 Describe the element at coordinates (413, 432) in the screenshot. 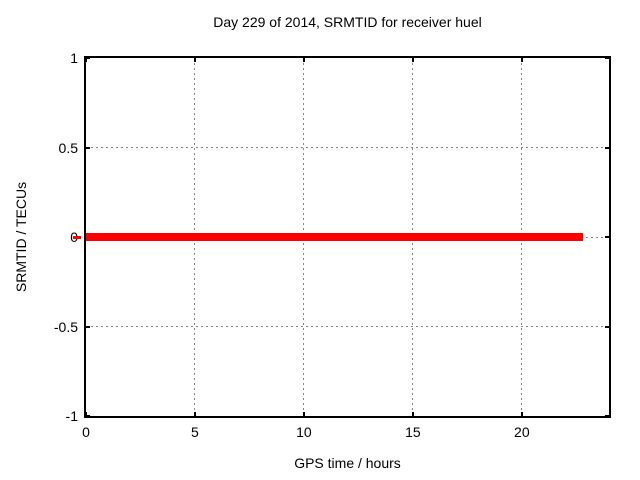

I see `x-tick-label: 15` at that location.